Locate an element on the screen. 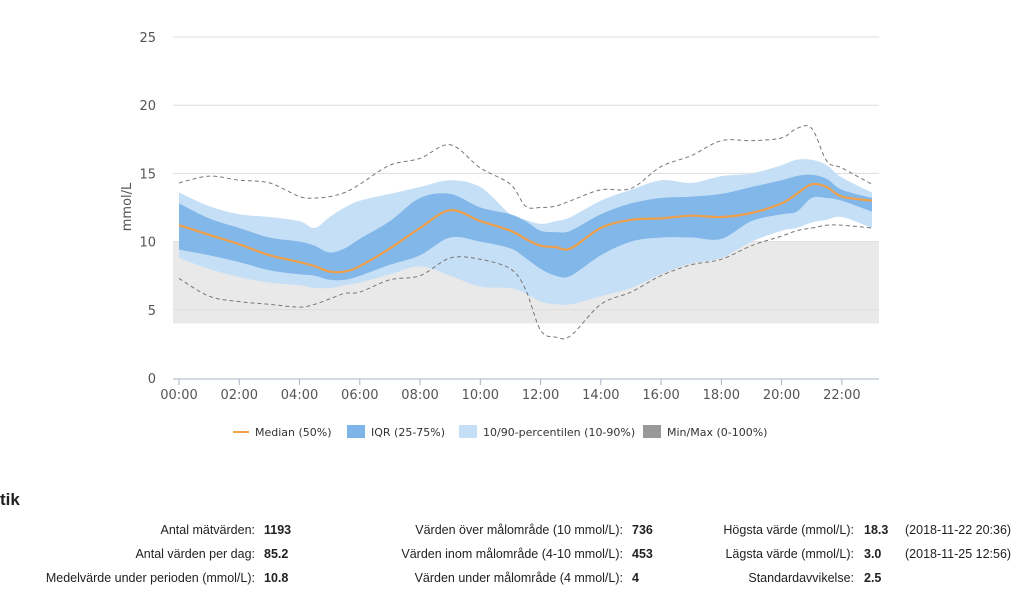 This screenshot has width=1024, height=606. legend-iqr-label: IQR (25-75%) is located at coordinates (408, 432).